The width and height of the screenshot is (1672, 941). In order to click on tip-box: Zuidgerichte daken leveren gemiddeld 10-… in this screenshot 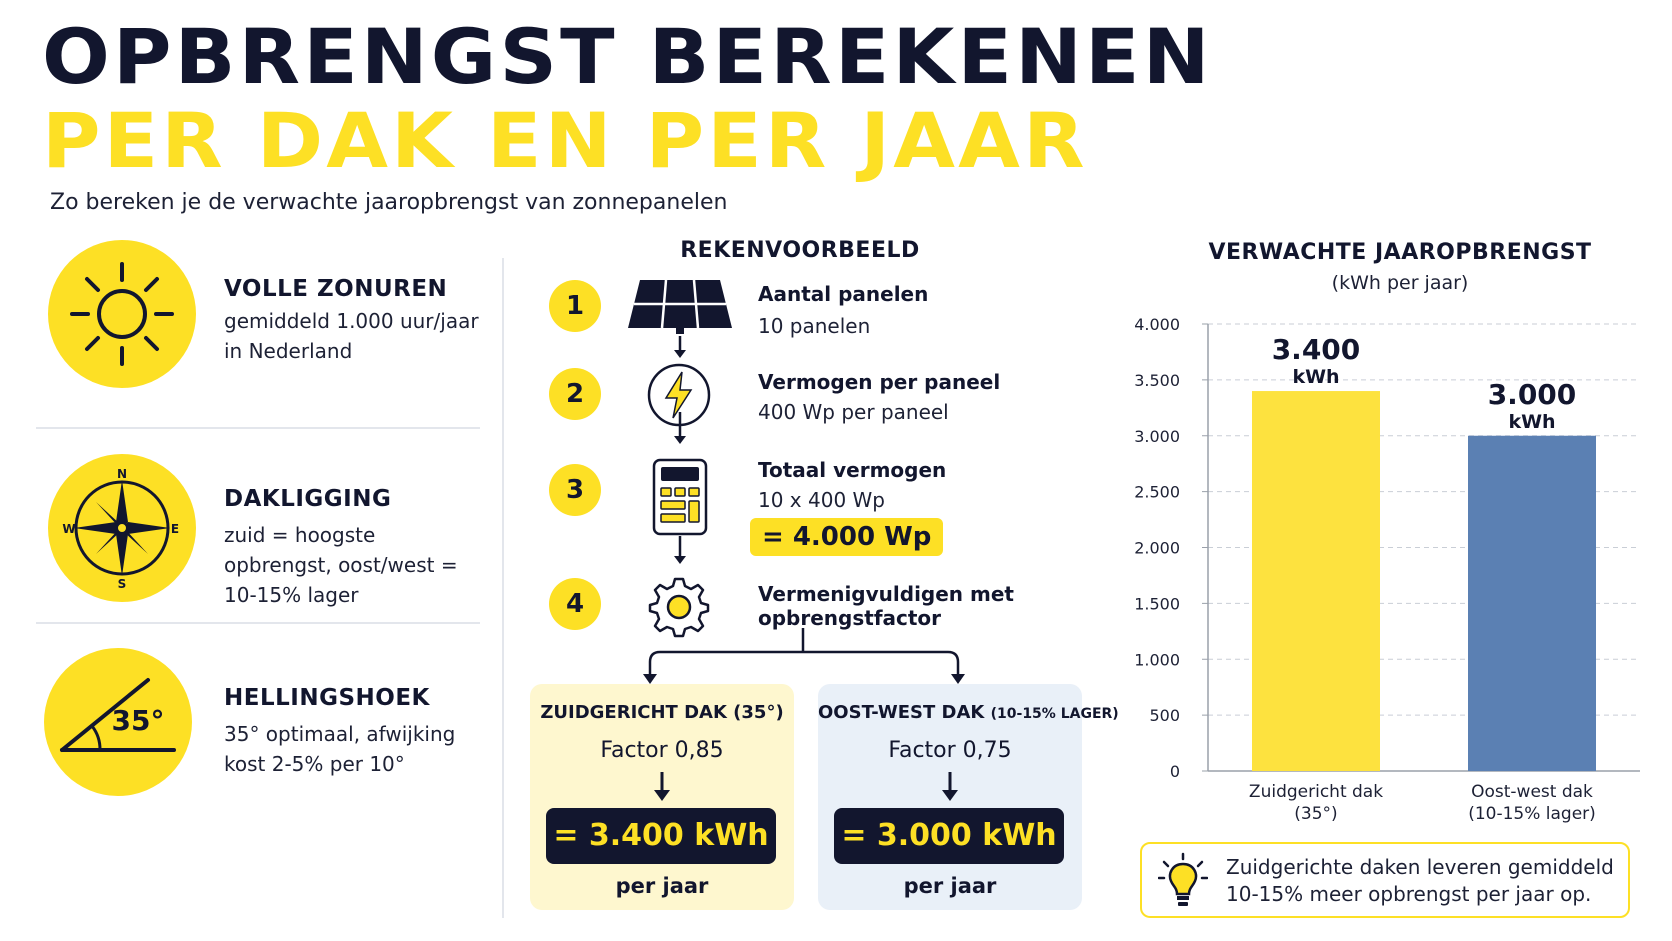, I will do `click(1385, 880)`.